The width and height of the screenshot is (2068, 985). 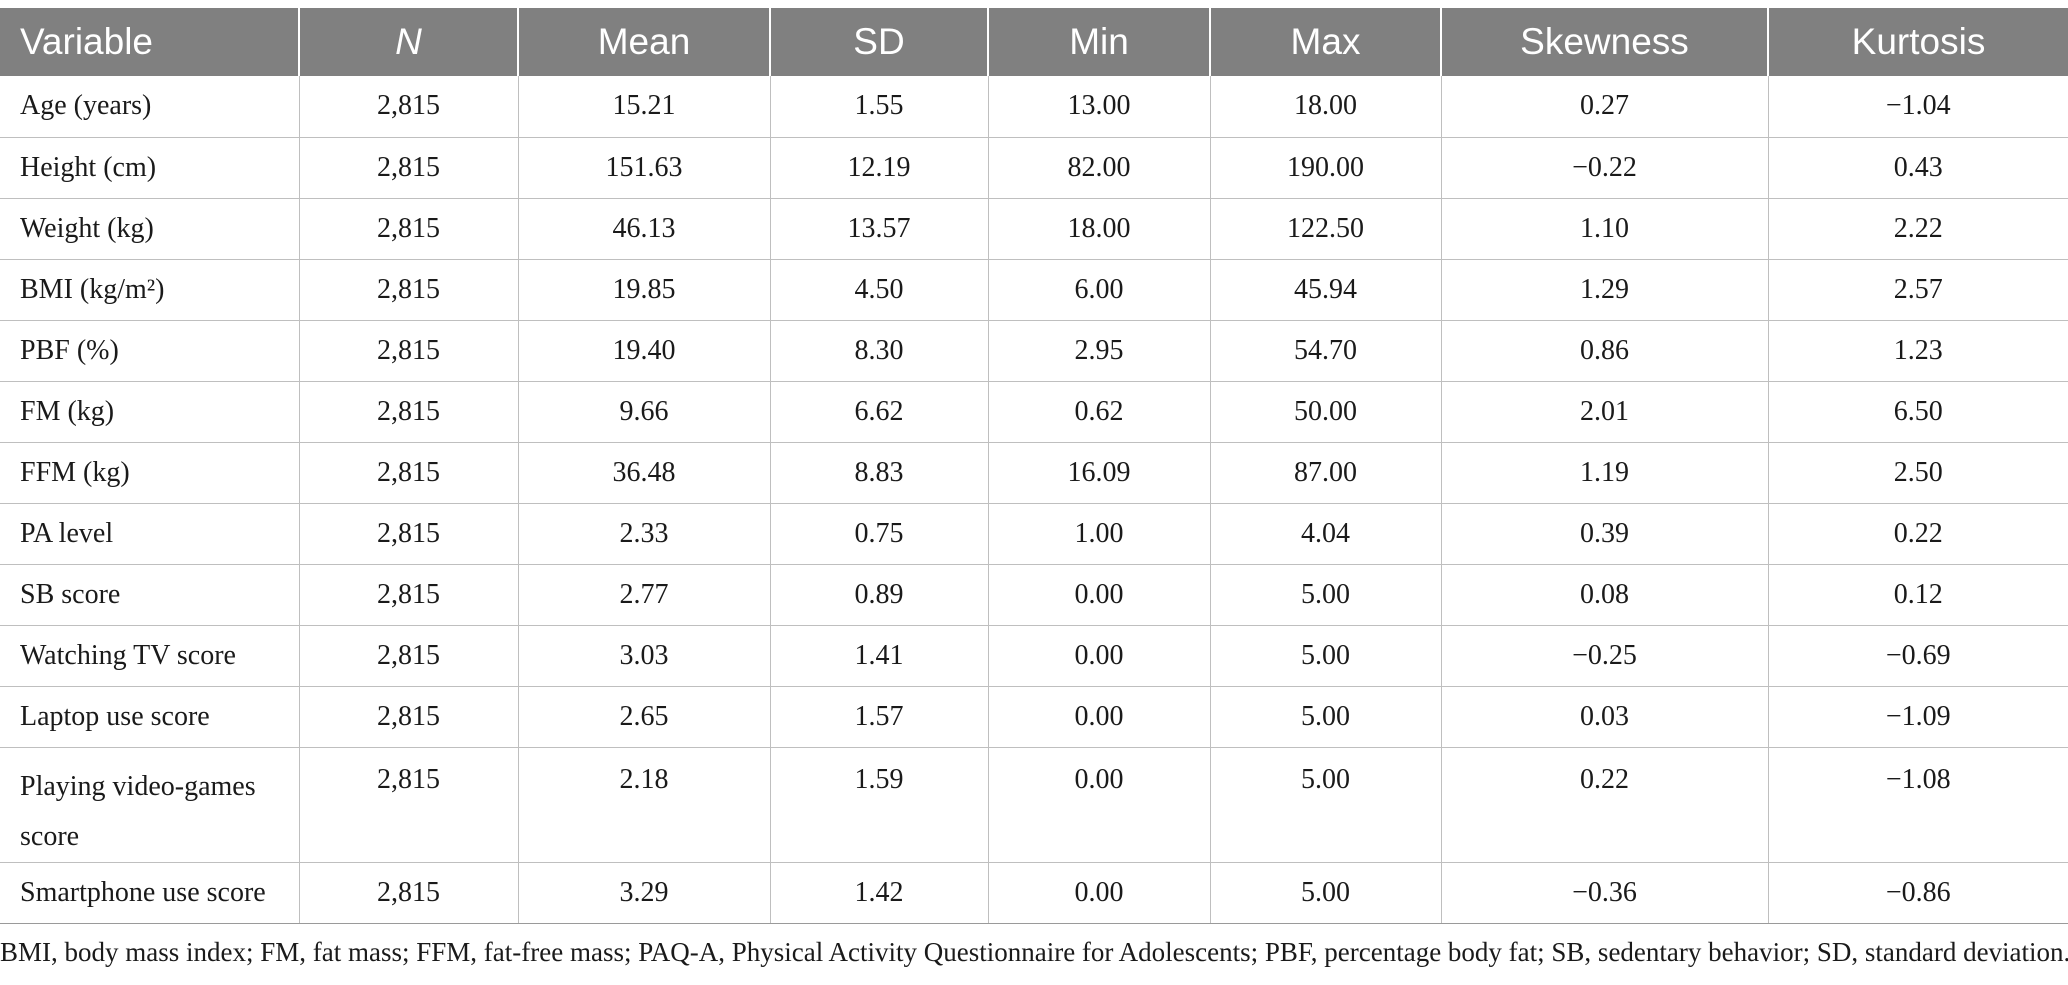 I want to click on cell-sd: 1.55, so click(x=878, y=107).